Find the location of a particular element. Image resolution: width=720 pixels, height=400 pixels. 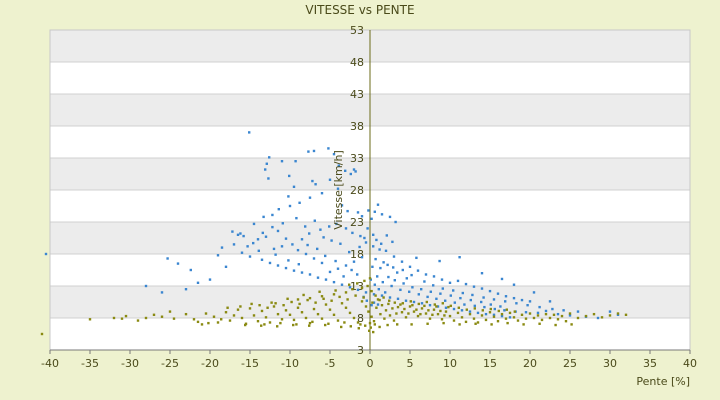

y-tick-label: 8 is located at coordinates (360, 318).